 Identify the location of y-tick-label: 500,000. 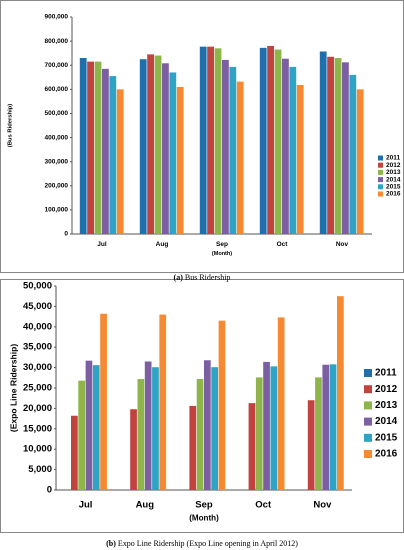
(57, 113).